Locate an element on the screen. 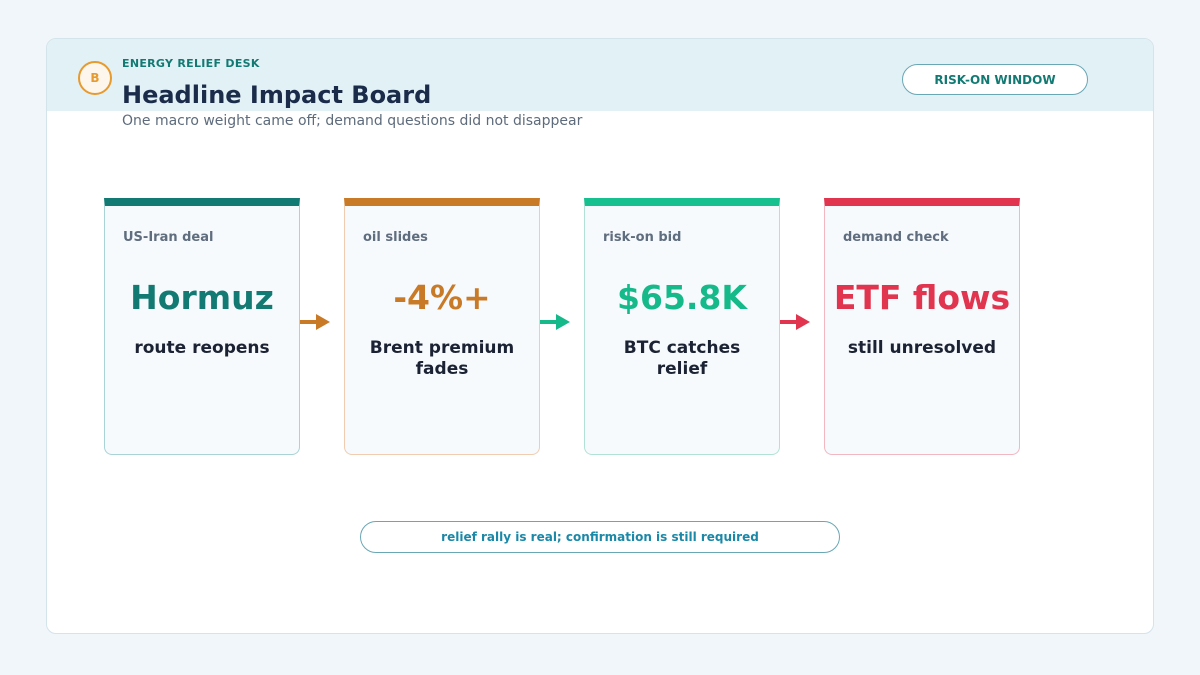 Image resolution: width=1200 pixels, height=675 pixels. card-caption: route reopens is located at coordinates (202, 348).